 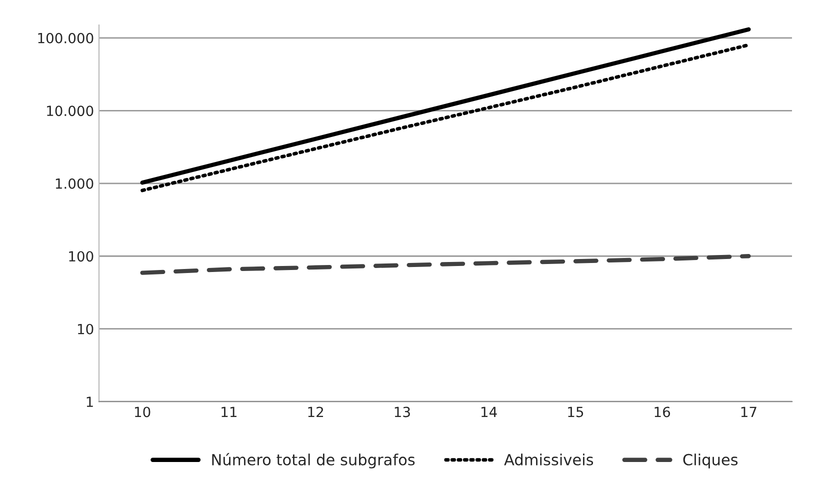 What do you see at coordinates (576, 412) in the screenshot?
I see `x-tick-label: 15` at bounding box center [576, 412].